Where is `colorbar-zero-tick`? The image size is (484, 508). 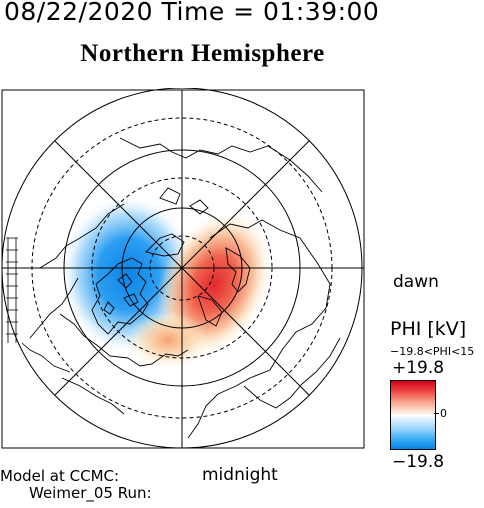 colorbar-zero-tick is located at coordinates (436, 413).